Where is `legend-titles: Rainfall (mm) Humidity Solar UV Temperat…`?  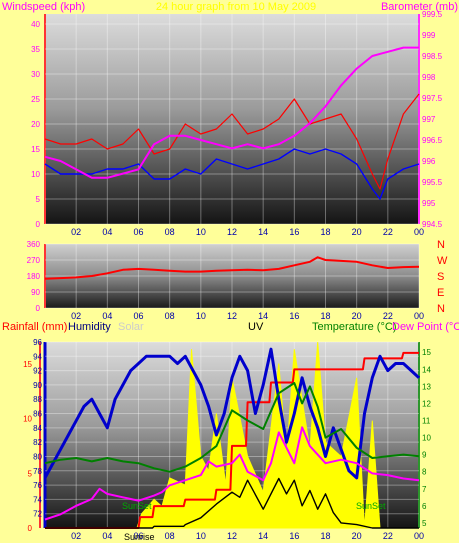
legend-titles: Rainfall (mm) Humidity Solar UV Temperat… is located at coordinates (230, 327).